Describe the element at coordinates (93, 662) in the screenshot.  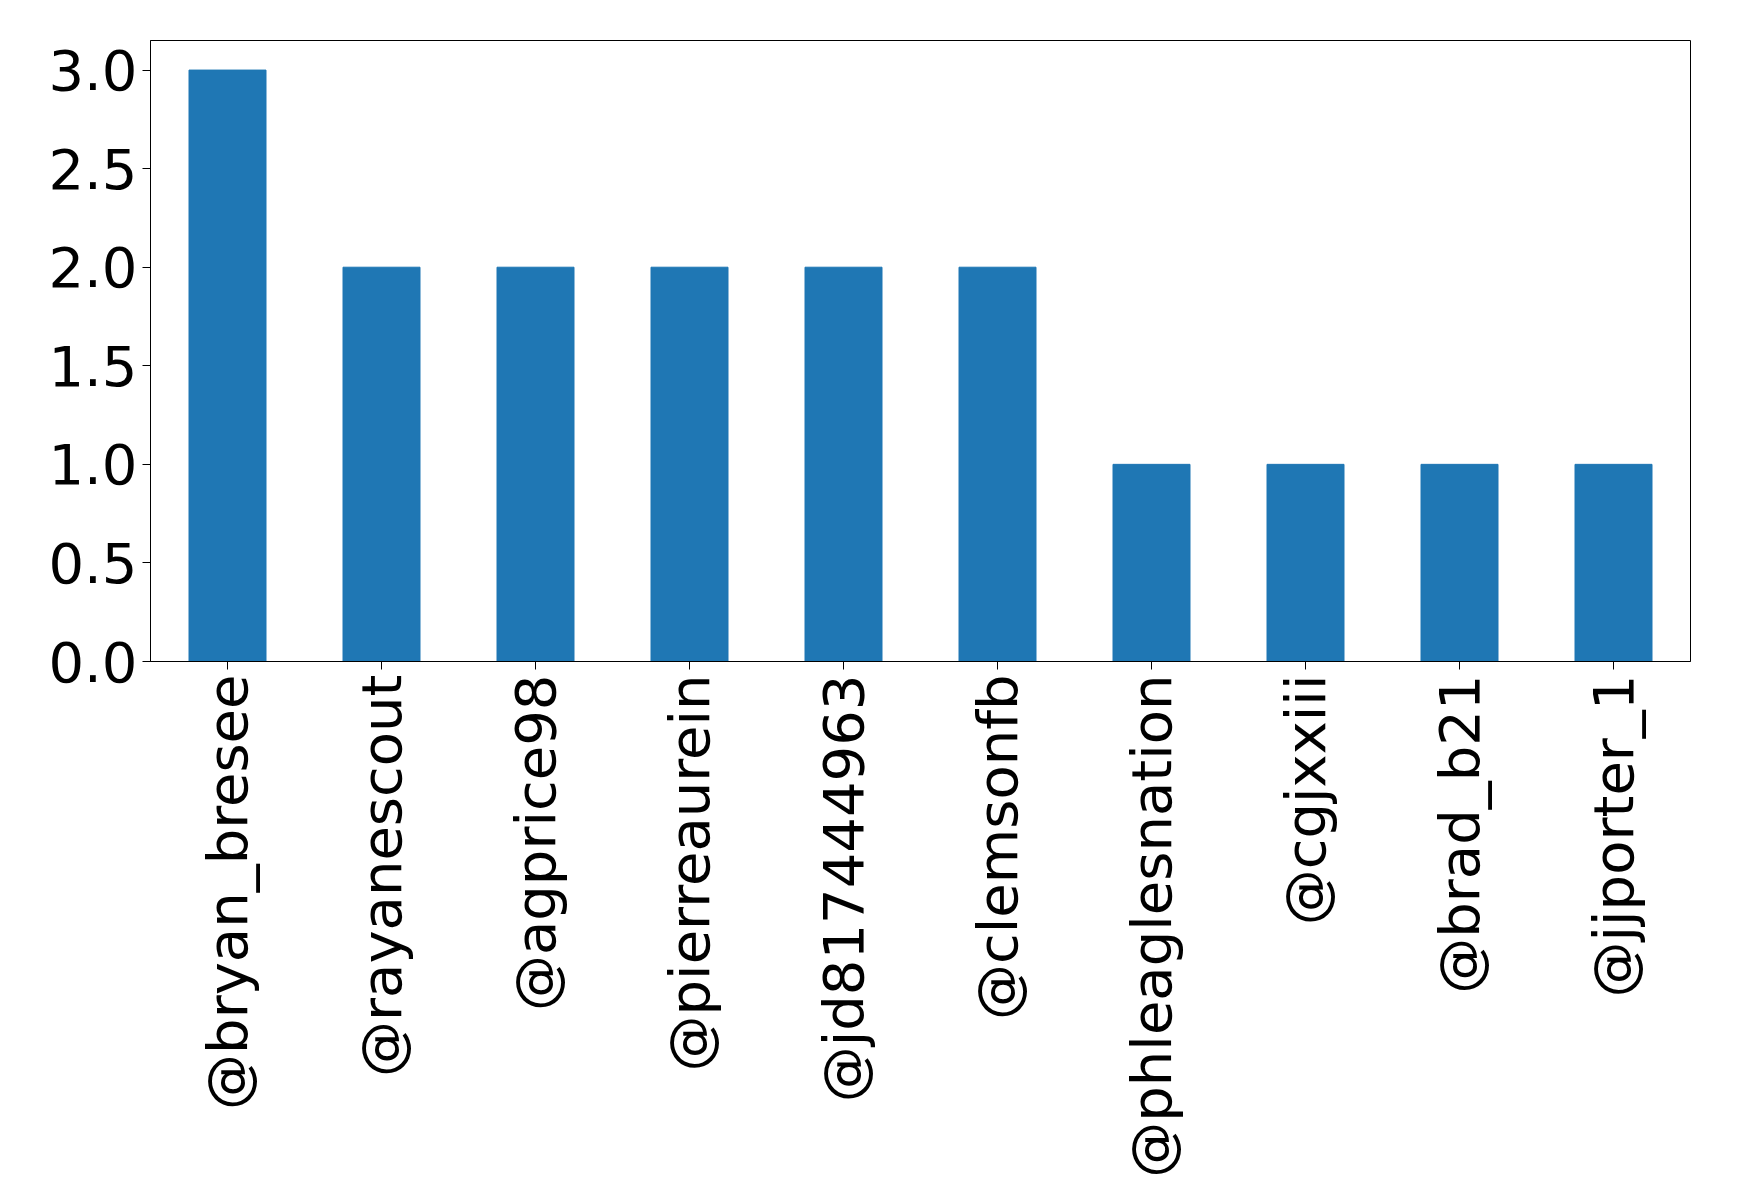
I see `y-tick-label: 0.0` at that location.